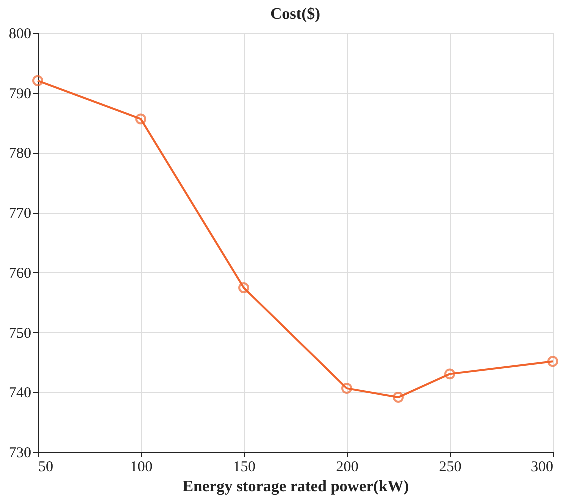 The image size is (580, 500). What do you see at coordinates (542, 468) in the screenshot?
I see `x-tick-label: 300` at bounding box center [542, 468].